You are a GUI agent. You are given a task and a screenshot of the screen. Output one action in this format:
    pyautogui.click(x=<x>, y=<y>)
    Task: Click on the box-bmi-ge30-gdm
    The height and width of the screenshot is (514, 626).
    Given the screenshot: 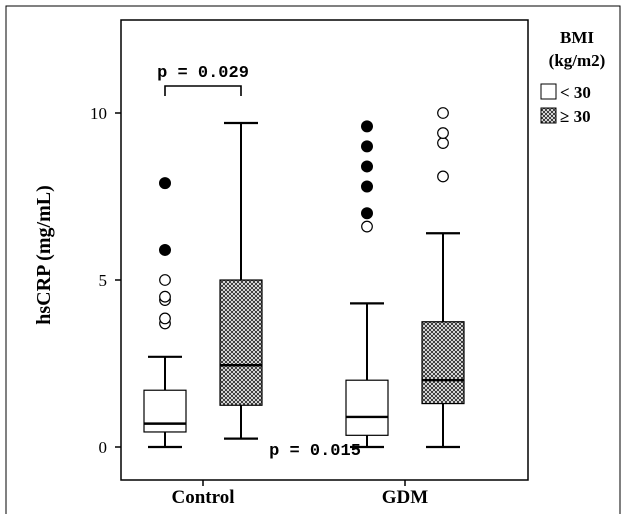 What is the action you would take?
    pyautogui.click(x=443, y=363)
    